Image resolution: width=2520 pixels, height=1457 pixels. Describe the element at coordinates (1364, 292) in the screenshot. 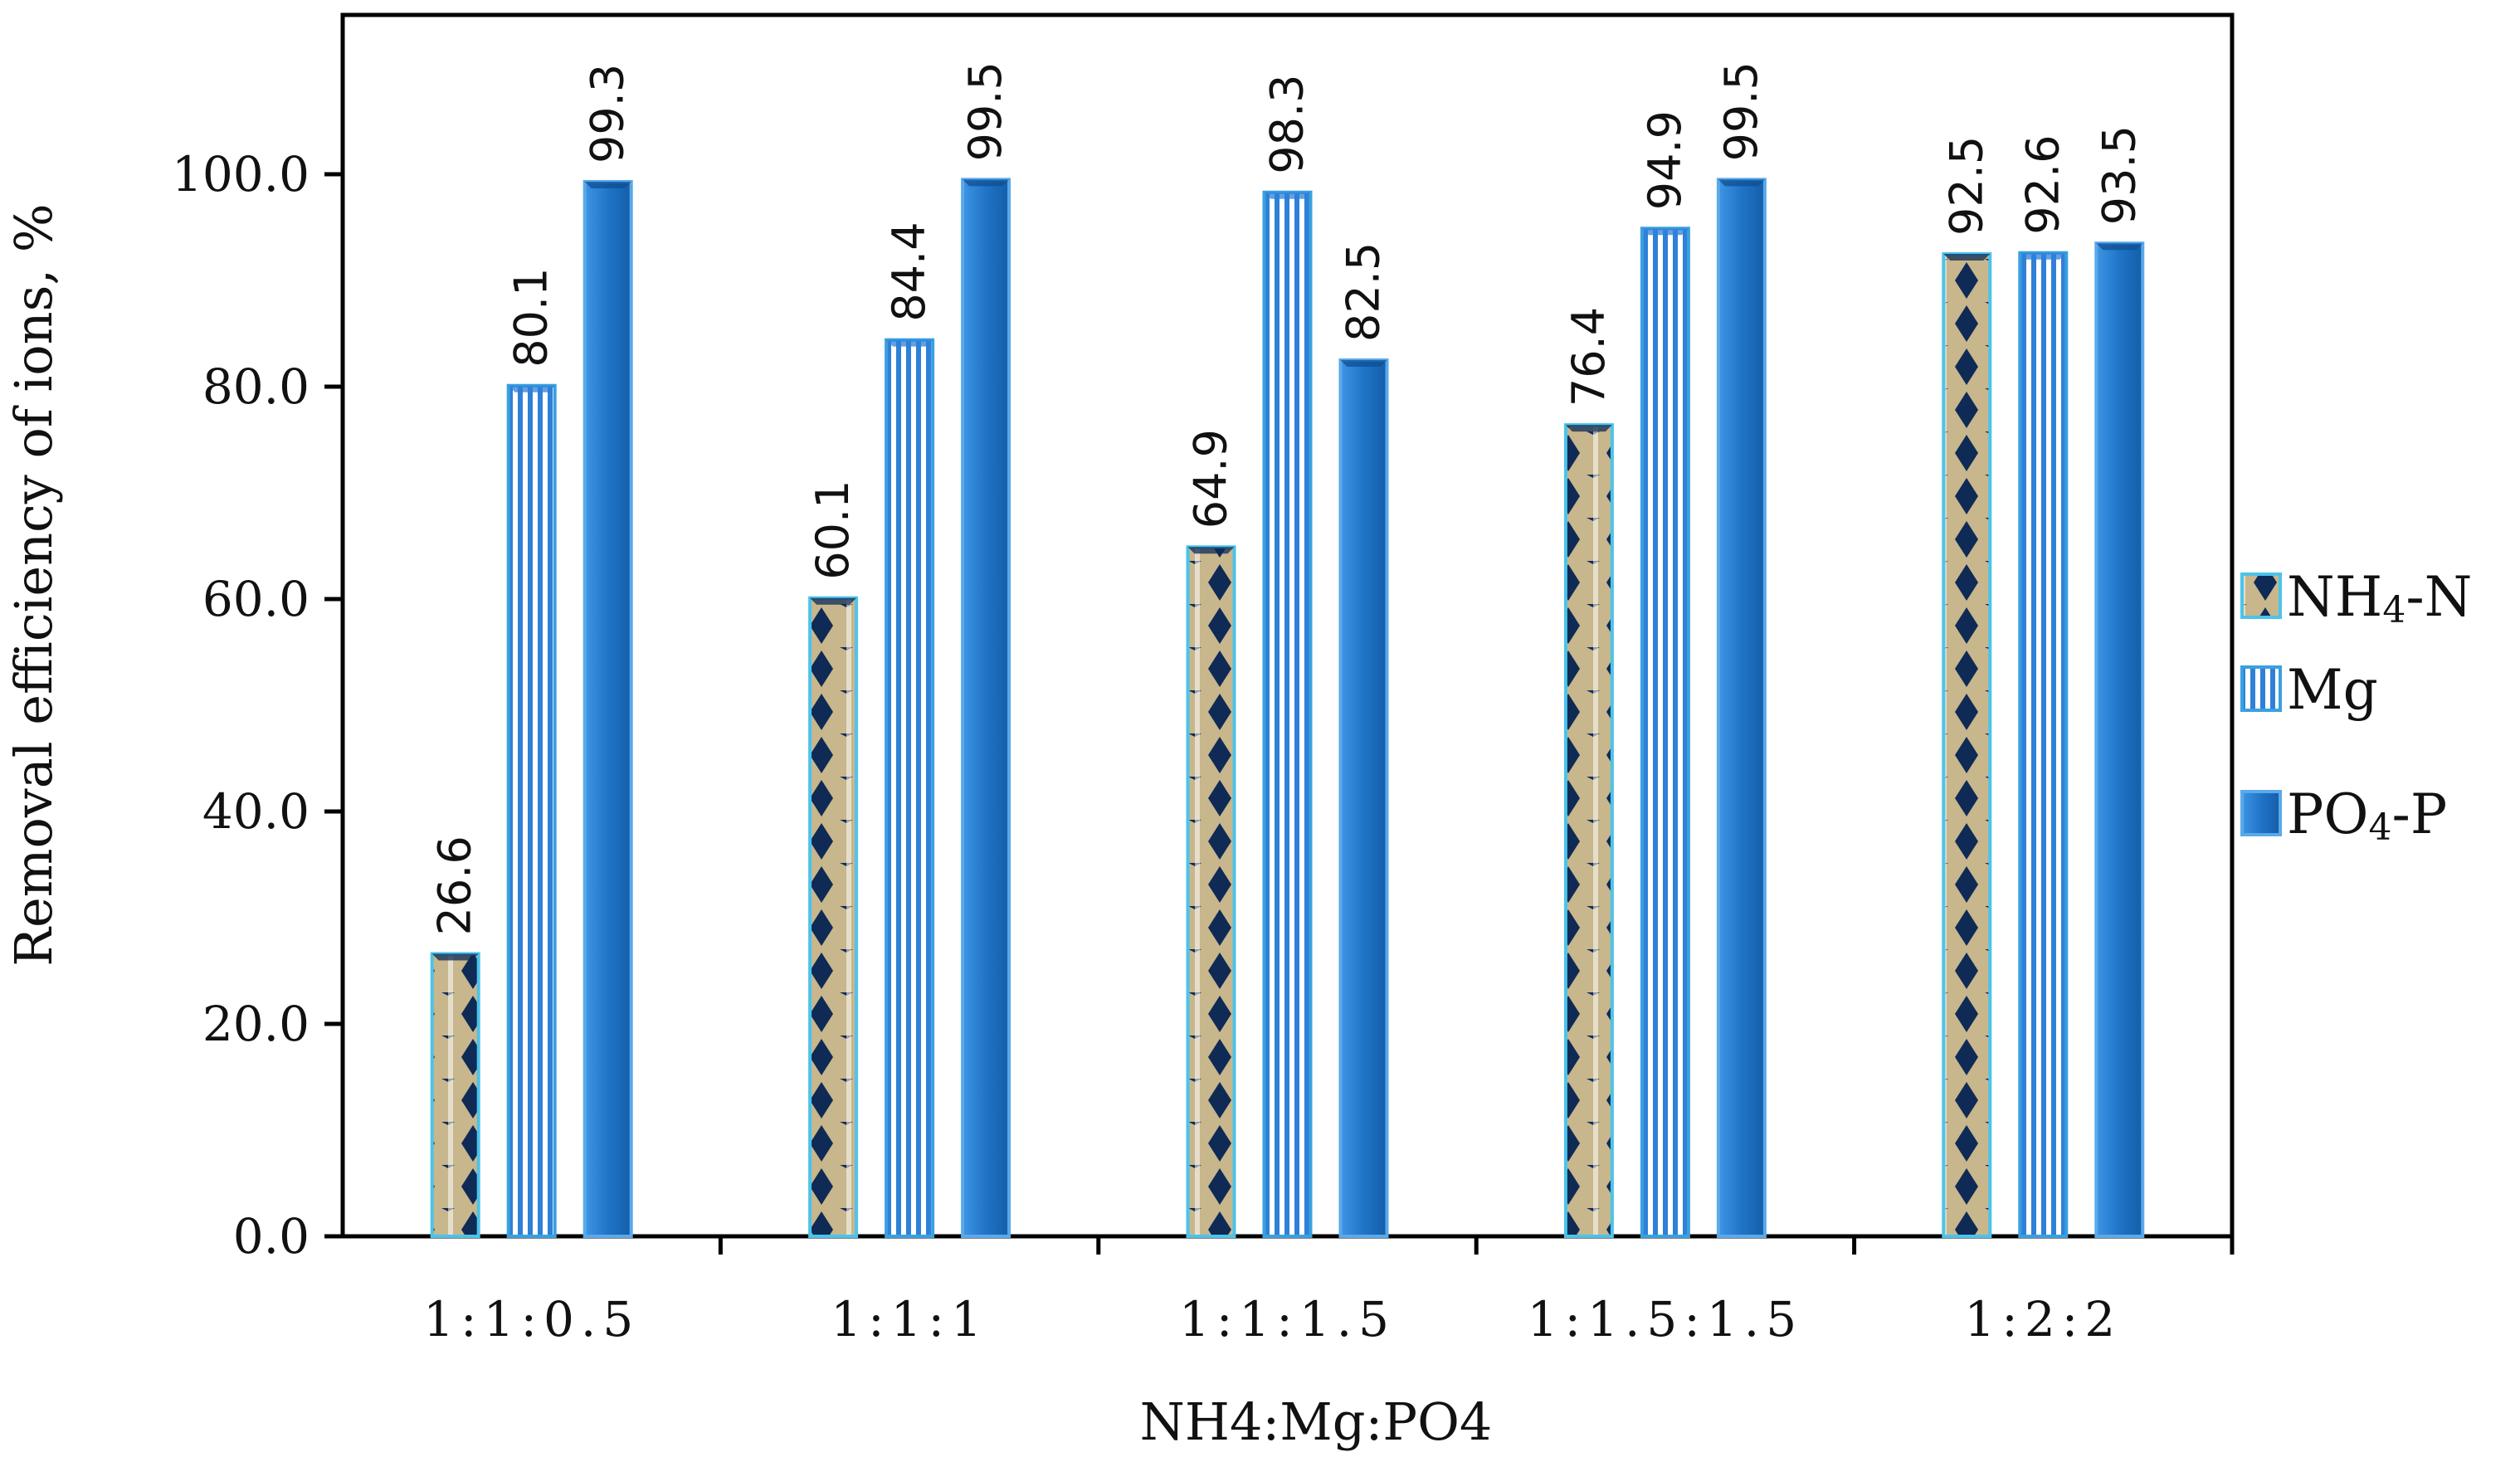

I see `data-label-po4-p: 82.5` at that location.